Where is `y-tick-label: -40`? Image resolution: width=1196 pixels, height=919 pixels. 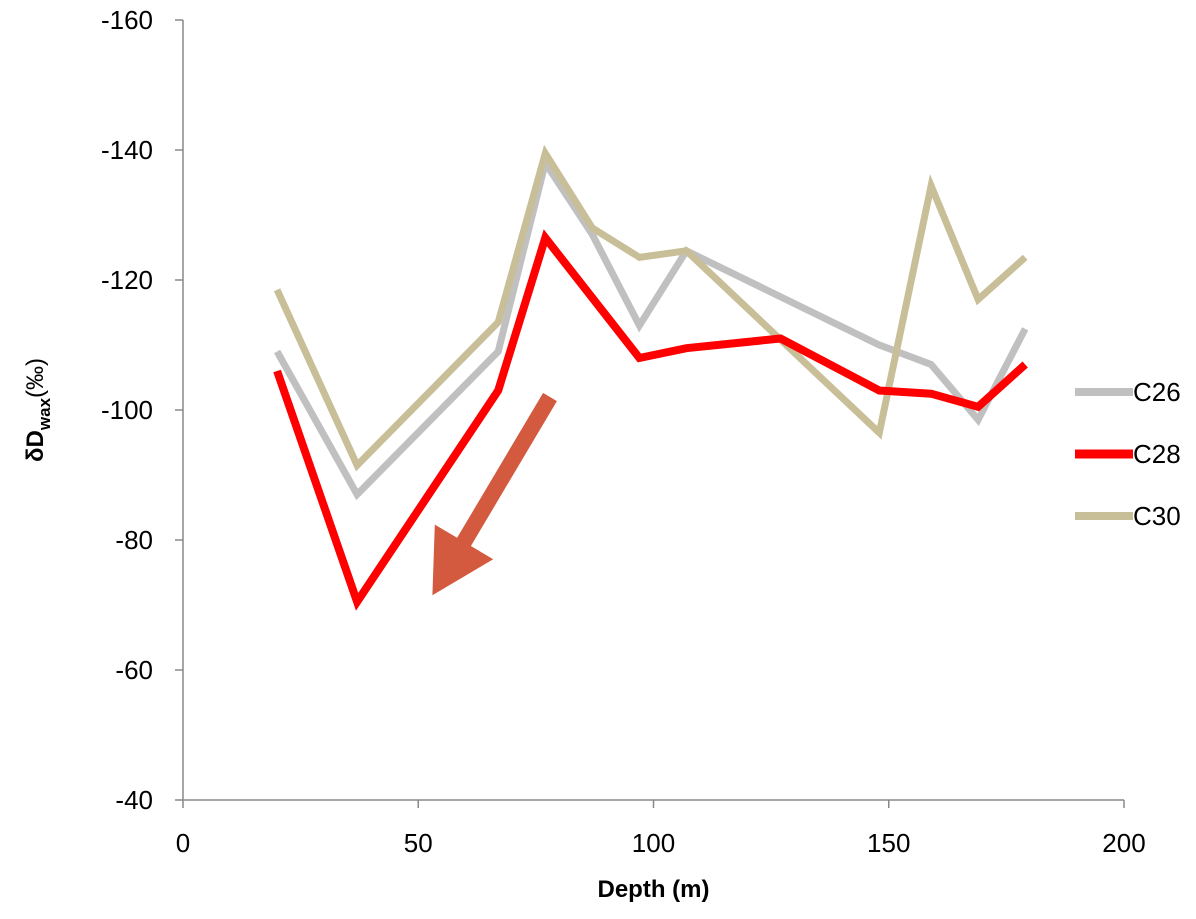 y-tick-label: -40 is located at coordinates (134, 800).